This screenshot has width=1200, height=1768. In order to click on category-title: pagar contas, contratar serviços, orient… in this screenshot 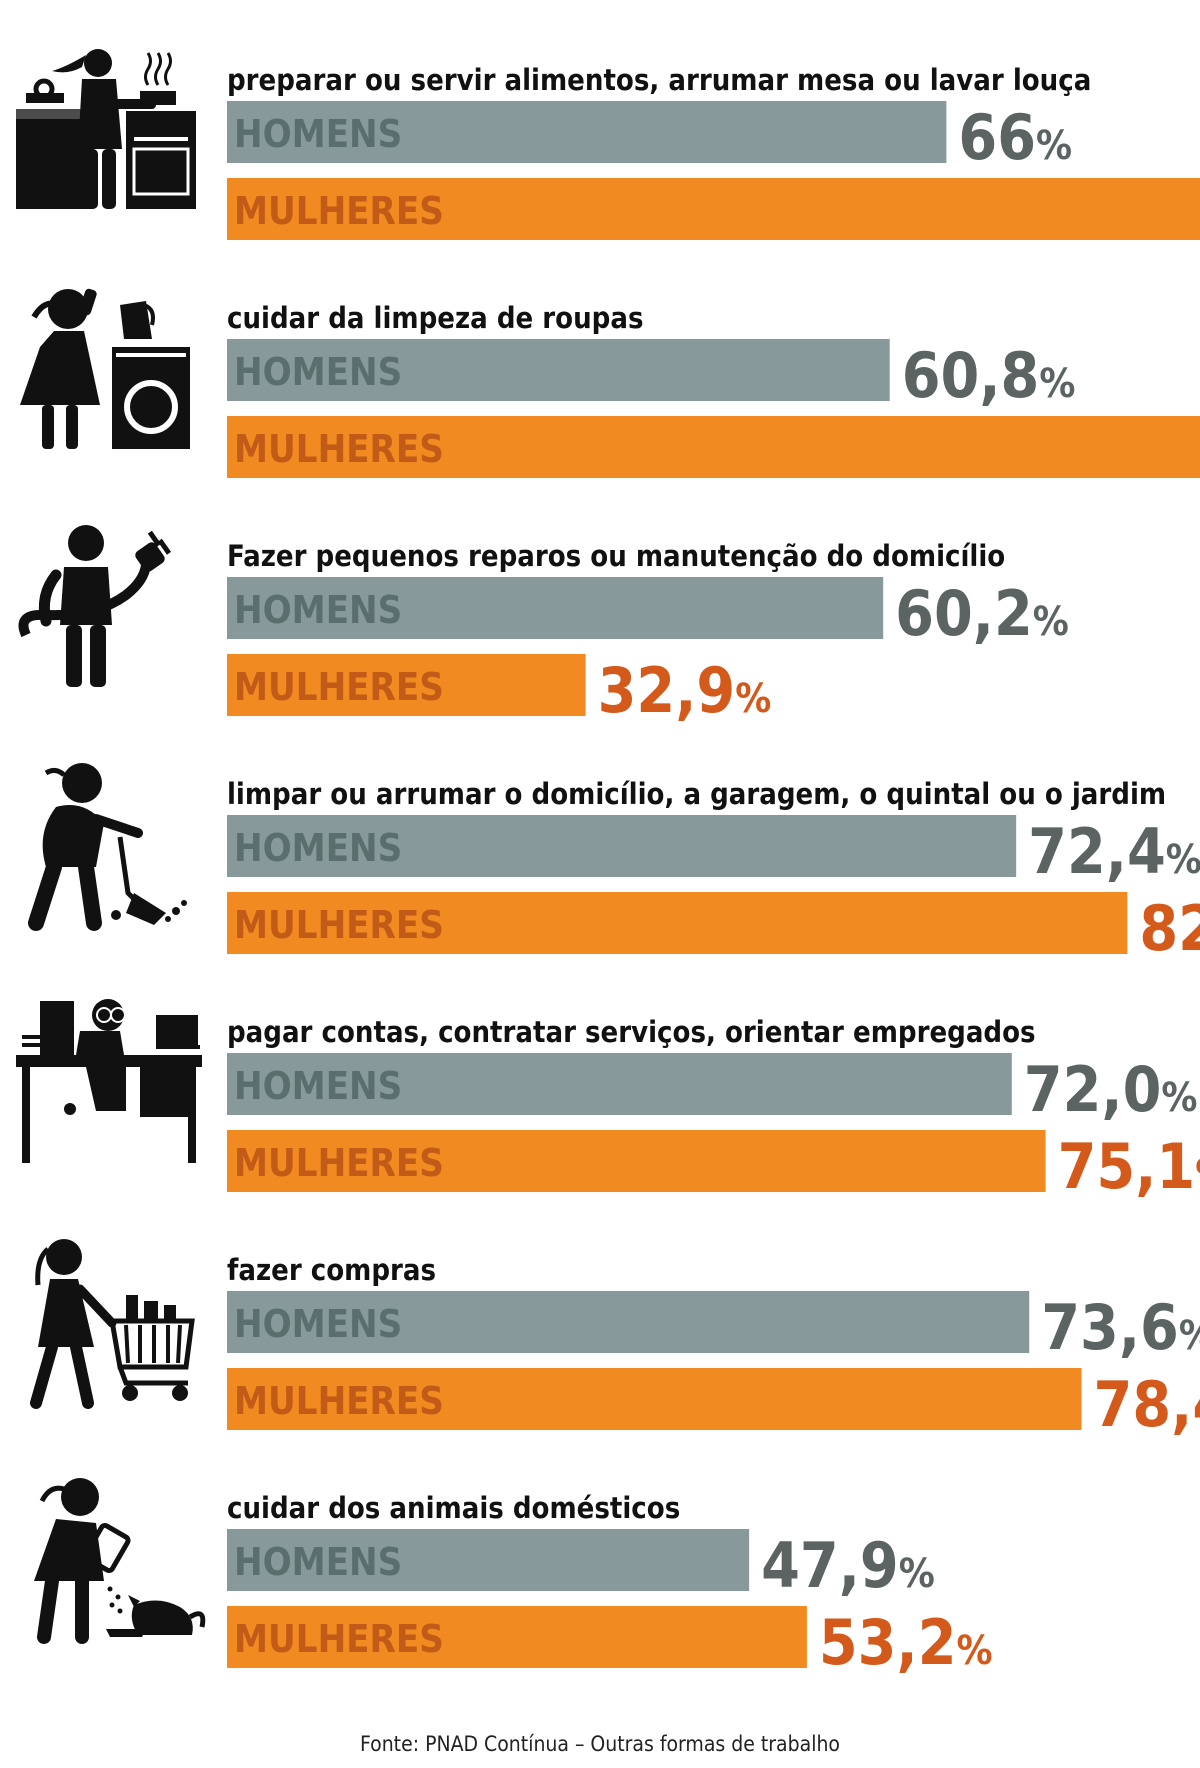, I will do `click(631, 1032)`.